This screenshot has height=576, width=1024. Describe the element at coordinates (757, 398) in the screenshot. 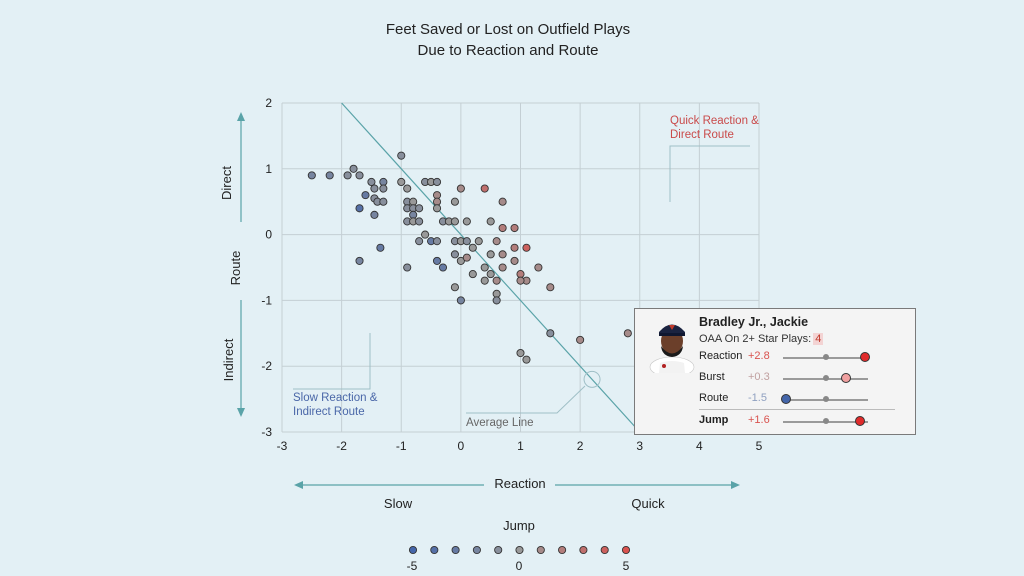

I see `metric-value: -1.5` at that location.